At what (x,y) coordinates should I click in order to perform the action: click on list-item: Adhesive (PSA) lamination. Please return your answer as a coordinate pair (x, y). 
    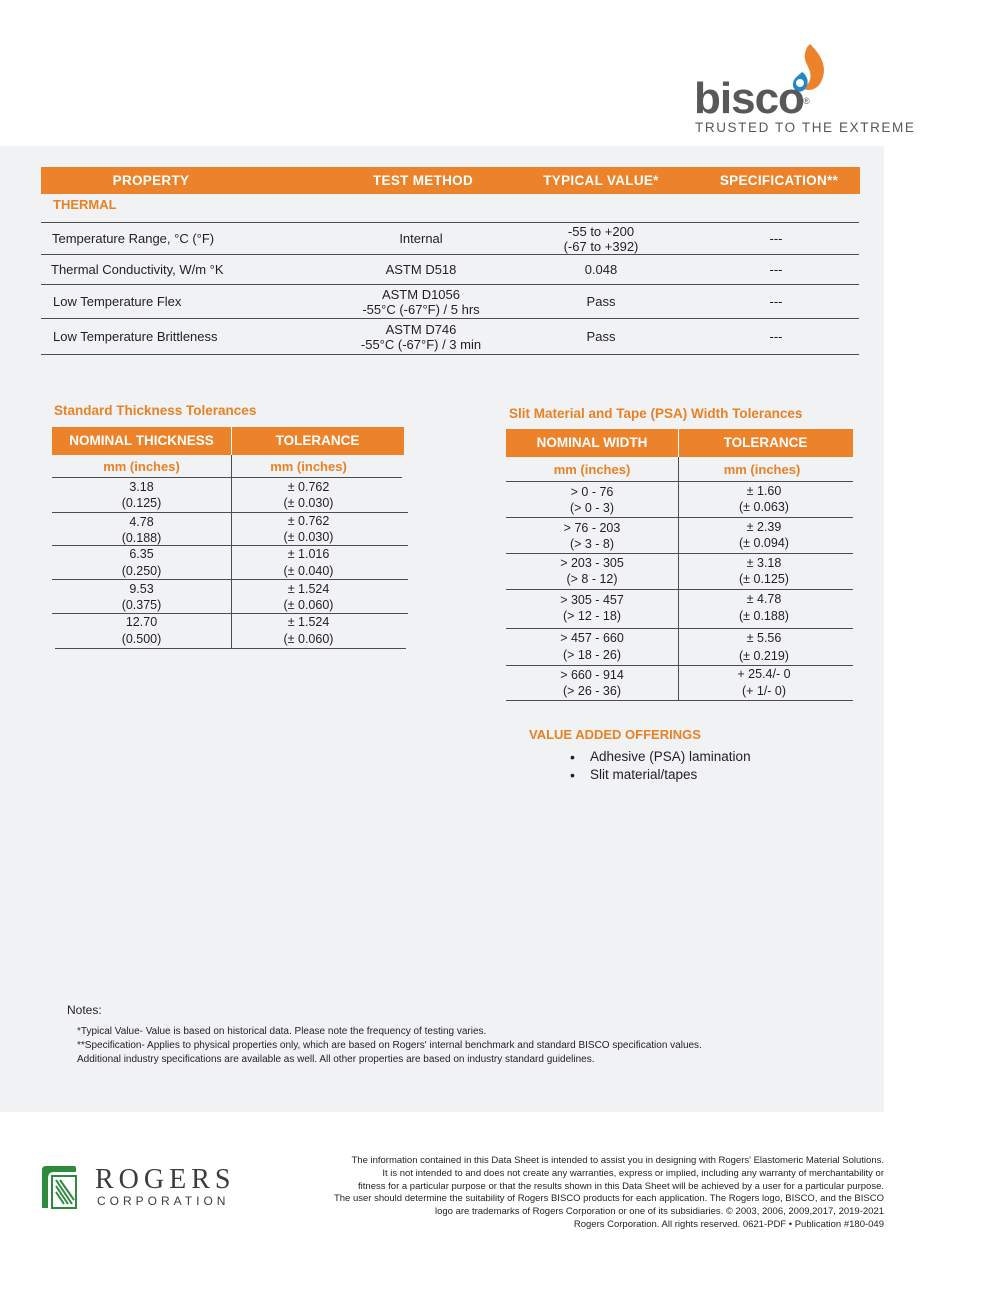
    Looking at the image, I should click on (660, 757).